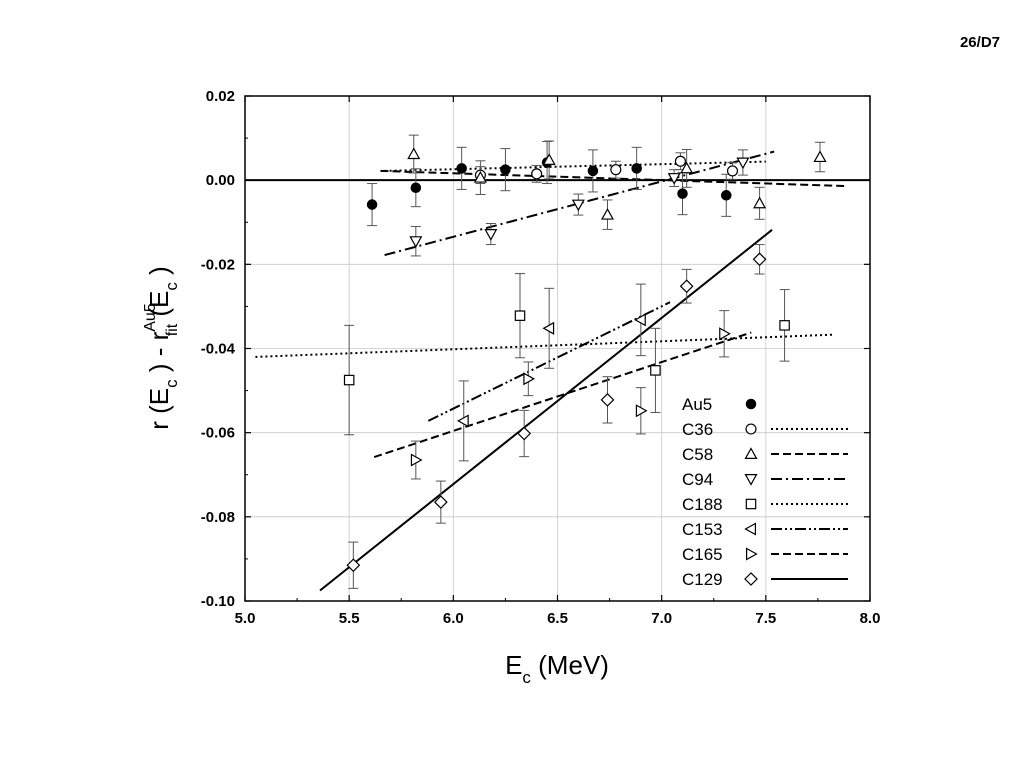 The height and width of the screenshot is (768, 1024). I want to click on fit-line-c188, so click(545, 345).